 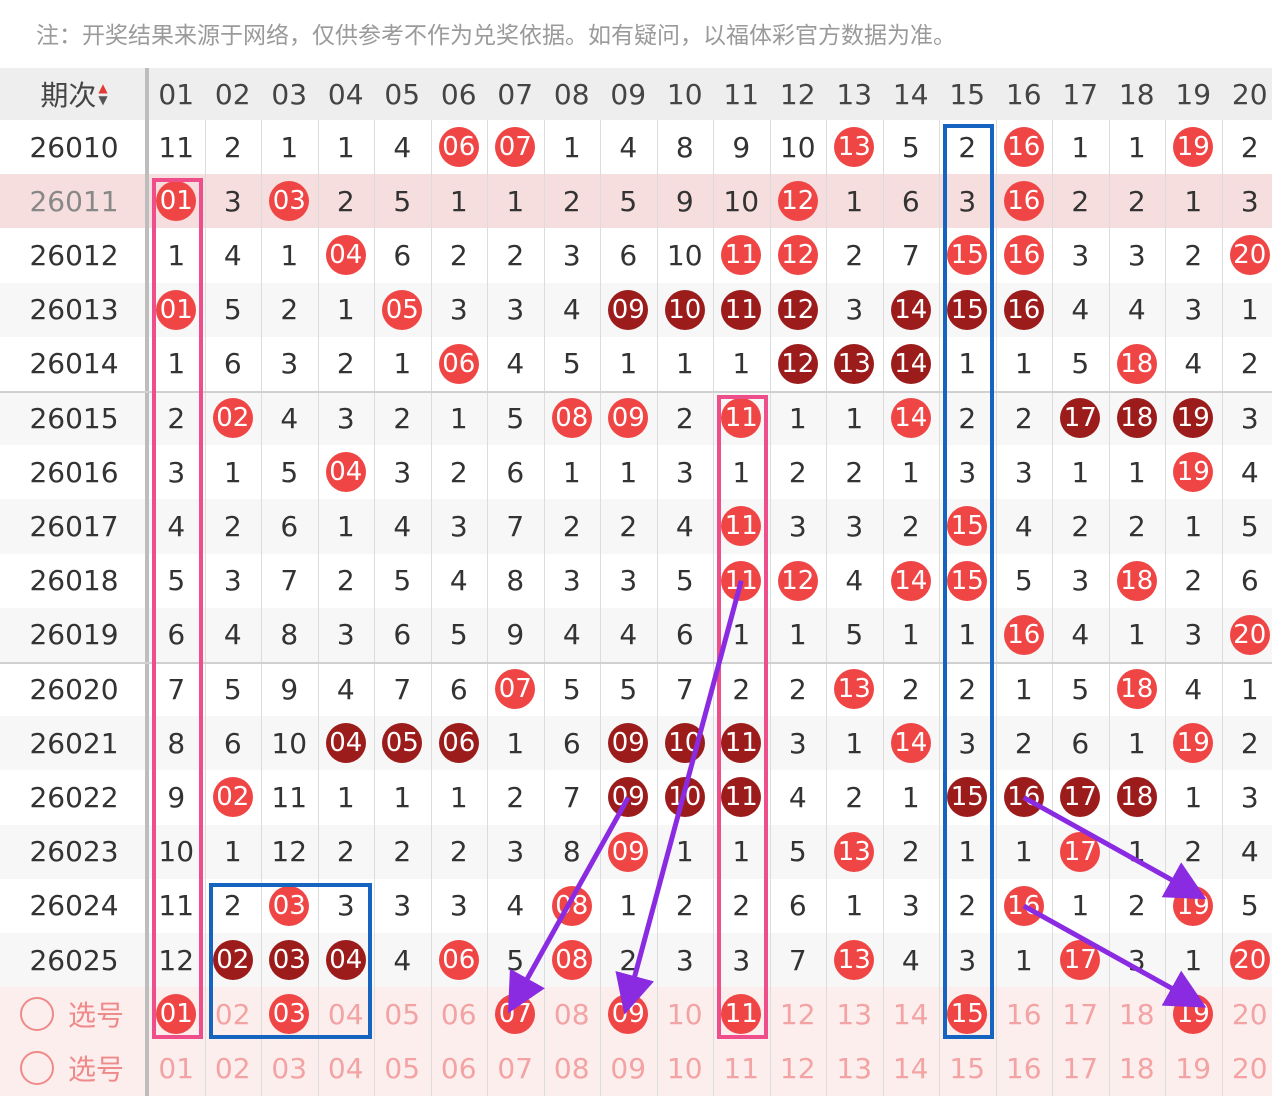 I want to click on omission-count: 1, so click(x=571, y=147).